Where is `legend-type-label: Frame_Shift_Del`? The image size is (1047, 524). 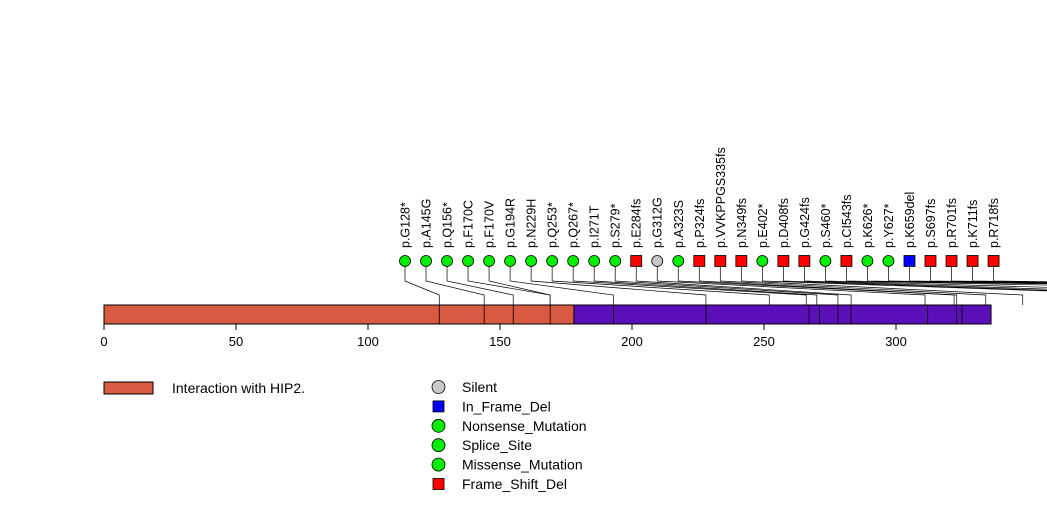 legend-type-label: Frame_Shift_Del is located at coordinates (514, 484).